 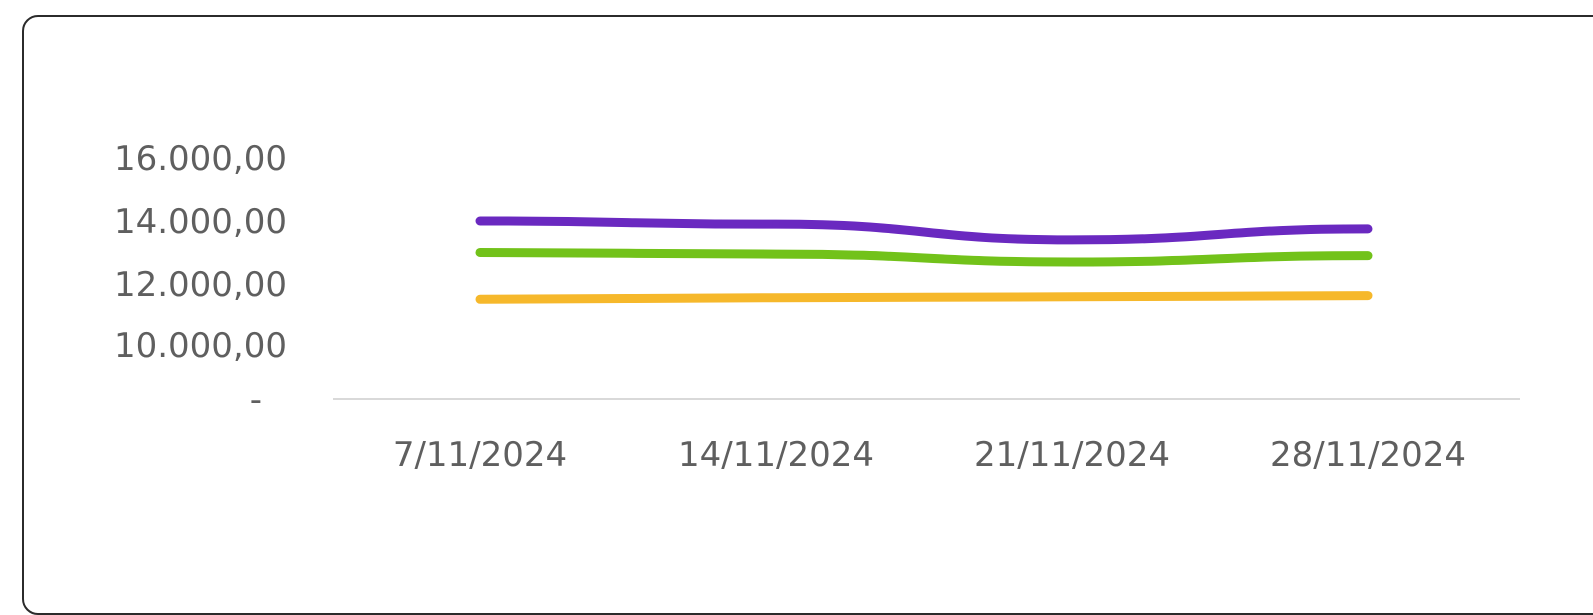 I want to click on y-tick-label: -, so click(x=256, y=400).